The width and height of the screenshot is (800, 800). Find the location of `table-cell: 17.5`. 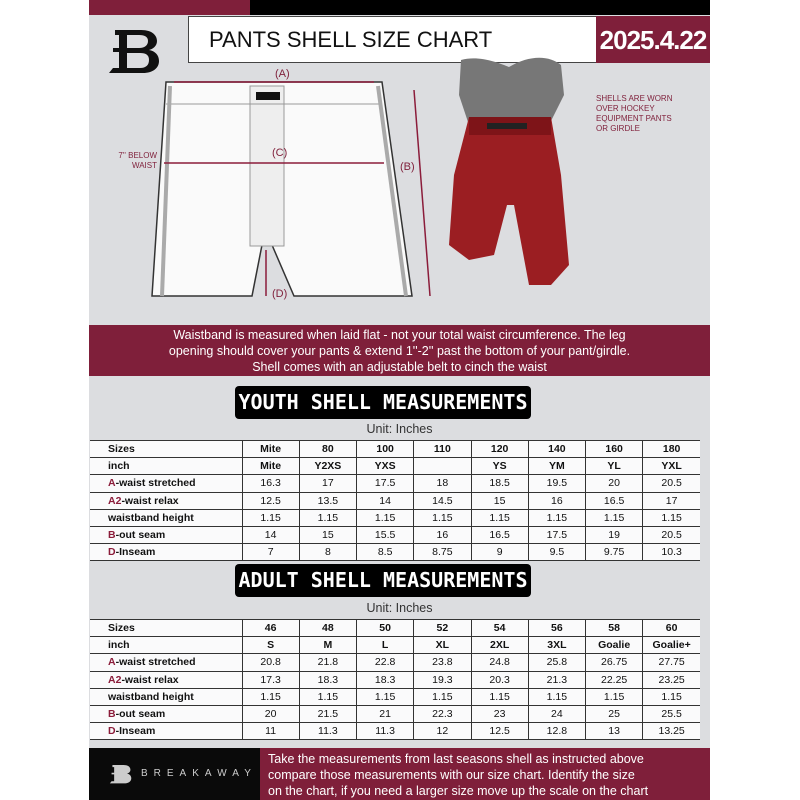

table-cell: 17.5 is located at coordinates (385, 483).